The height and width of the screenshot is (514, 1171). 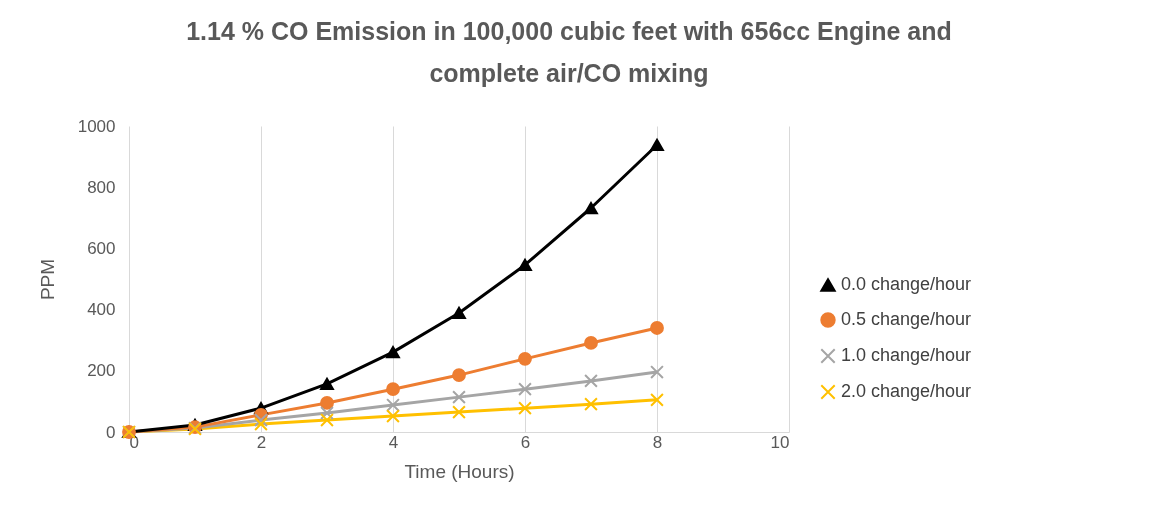 What do you see at coordinates (525, 442) in the screenshot?
I see `x-tick-label: 6` at bounding box center [525, 442].